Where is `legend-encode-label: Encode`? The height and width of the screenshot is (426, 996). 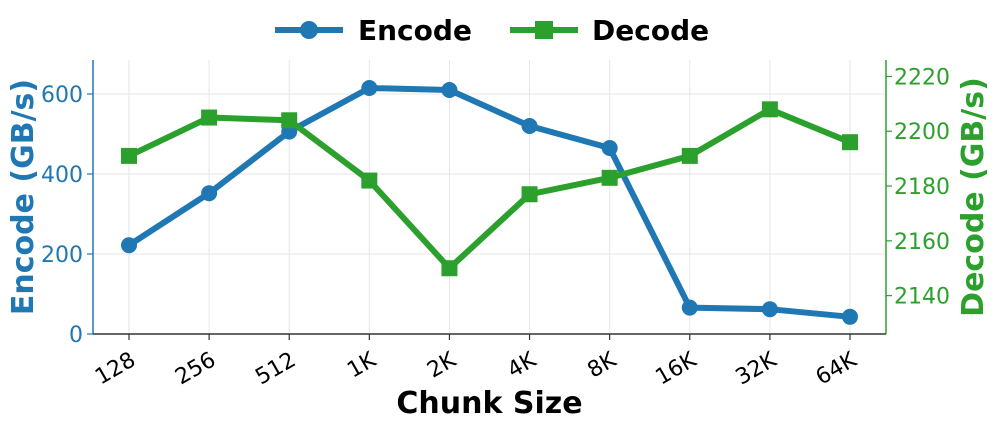
legend-encode-label: Encode is located at coordinates (415, 30).